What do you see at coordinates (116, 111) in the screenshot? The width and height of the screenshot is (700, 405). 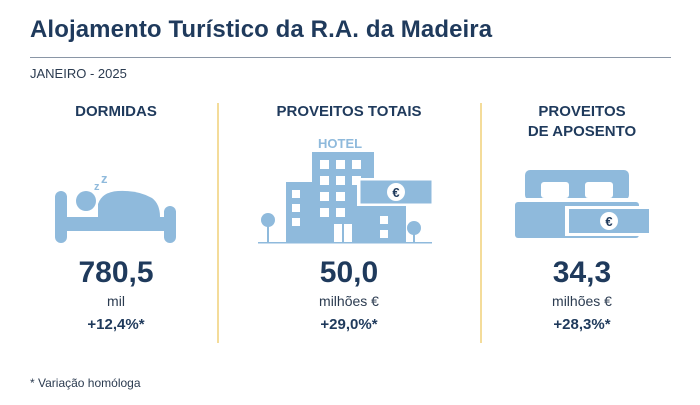 I see `panel-title: DORMIDAS` at bounding box center [116, 111].